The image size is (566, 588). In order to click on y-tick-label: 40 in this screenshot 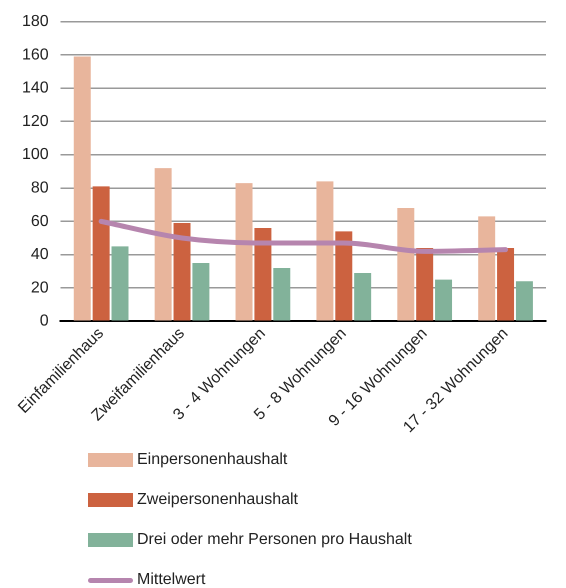, I will do `click(39, 255)`.